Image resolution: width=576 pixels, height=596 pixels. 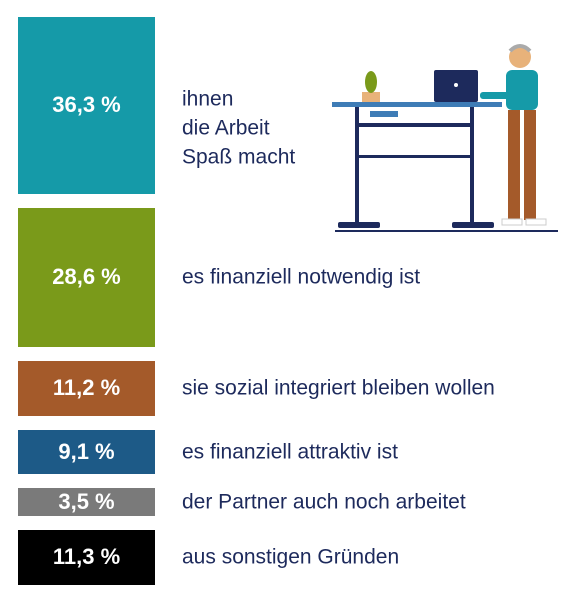 I want to click on category-label: der Partner auch noch arbeitet, so click(x=324, y=502).